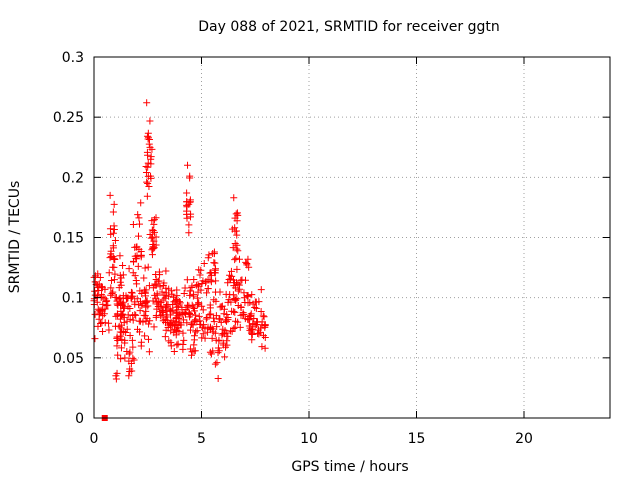 The width and height of the screenshot is (640, 480). I want to click on y-tick-label: 0.2, so click(73, 178).